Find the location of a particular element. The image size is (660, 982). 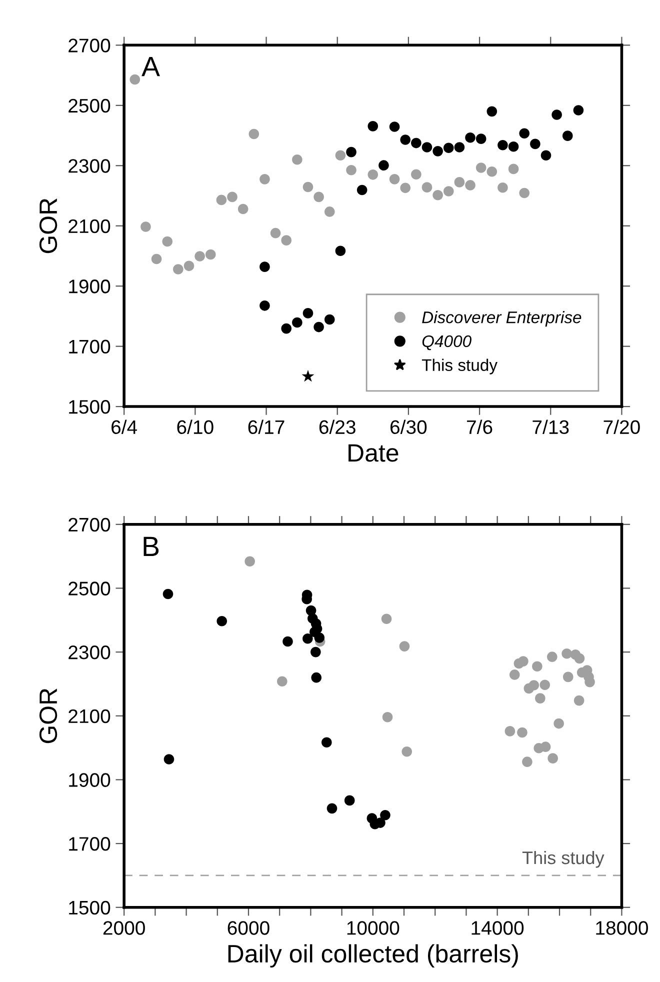

x-tick-label: 10000 is located at coordinates (373, 928).